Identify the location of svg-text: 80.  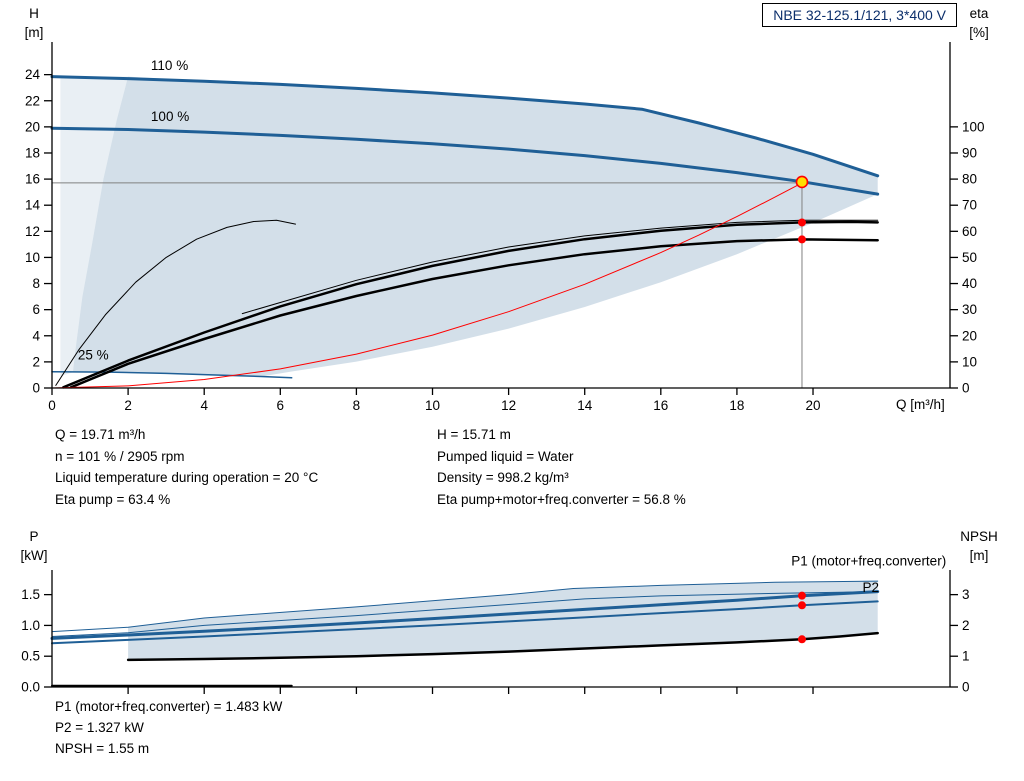
(969, 179).